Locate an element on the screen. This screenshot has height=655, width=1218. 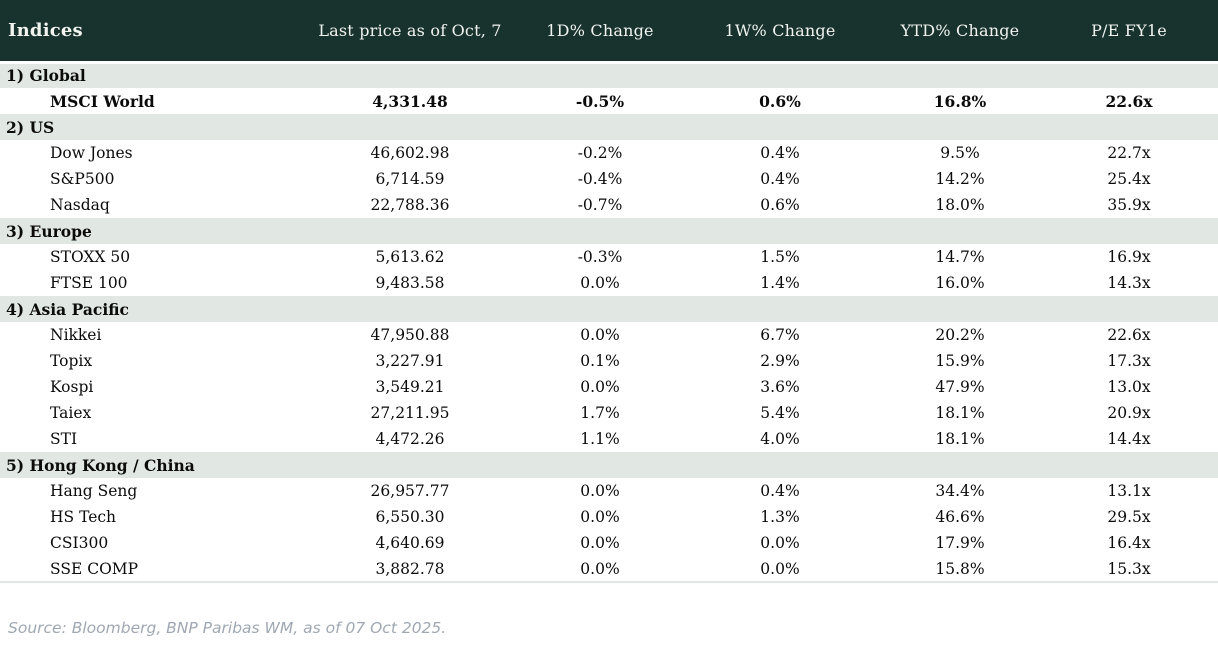
change-ytd: 15.9% is located at coordinates (960, 361).